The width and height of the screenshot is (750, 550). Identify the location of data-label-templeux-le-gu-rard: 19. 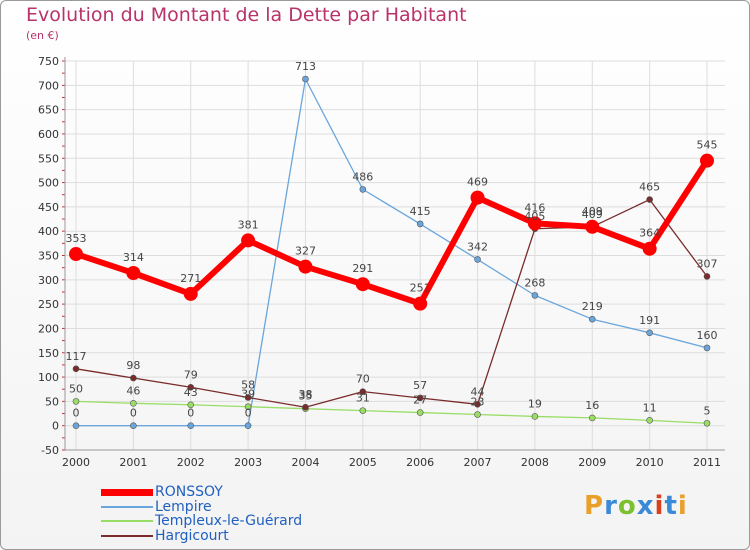
(535, 403).